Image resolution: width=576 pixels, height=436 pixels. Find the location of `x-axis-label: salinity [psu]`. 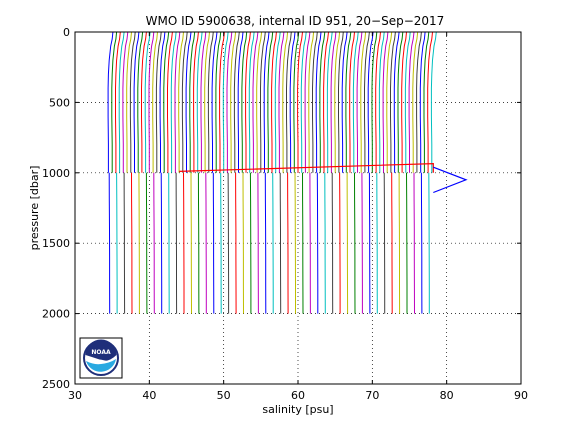

x-axis-label: salinity [psu] is located at coordinates (297, 409).